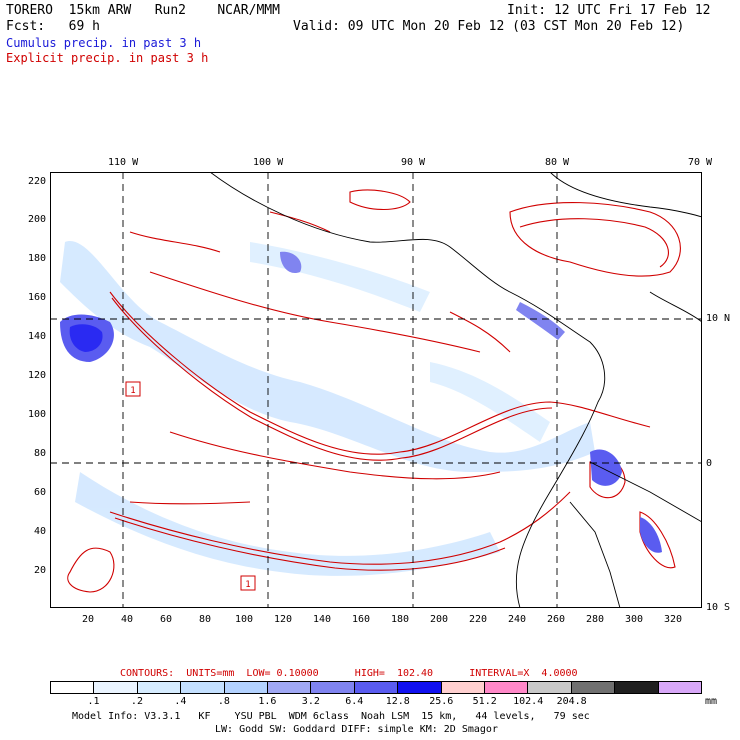 The width and height of the screenshot is (740, 740). What do you see at coordinates (413, 162) in the screenshot?
I see `lon-label: 90 W` at bounding box center [413, 162].